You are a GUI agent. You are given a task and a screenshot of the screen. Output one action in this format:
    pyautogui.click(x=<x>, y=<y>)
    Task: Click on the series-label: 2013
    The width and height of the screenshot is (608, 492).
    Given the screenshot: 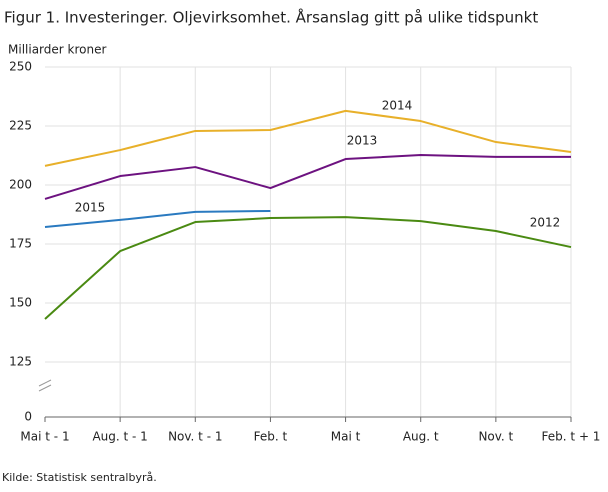 What is the action you would take?
    pyautogui.click(x=362, y=141)
    